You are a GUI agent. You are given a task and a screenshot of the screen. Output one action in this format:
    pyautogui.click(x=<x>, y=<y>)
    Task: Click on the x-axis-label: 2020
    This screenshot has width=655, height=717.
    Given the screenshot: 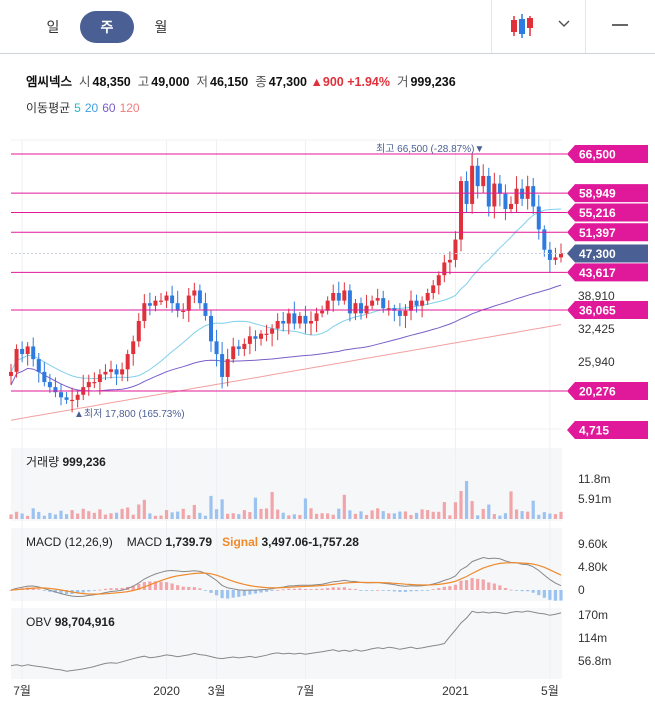 What is the action you would take?
    pyautogui.click(x=166, y=691)
    